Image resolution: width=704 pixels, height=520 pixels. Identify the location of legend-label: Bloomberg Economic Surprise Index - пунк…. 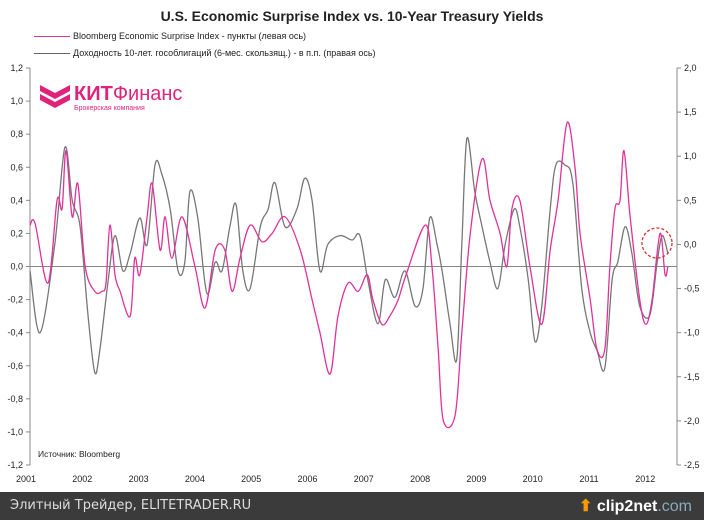
(190, 36).